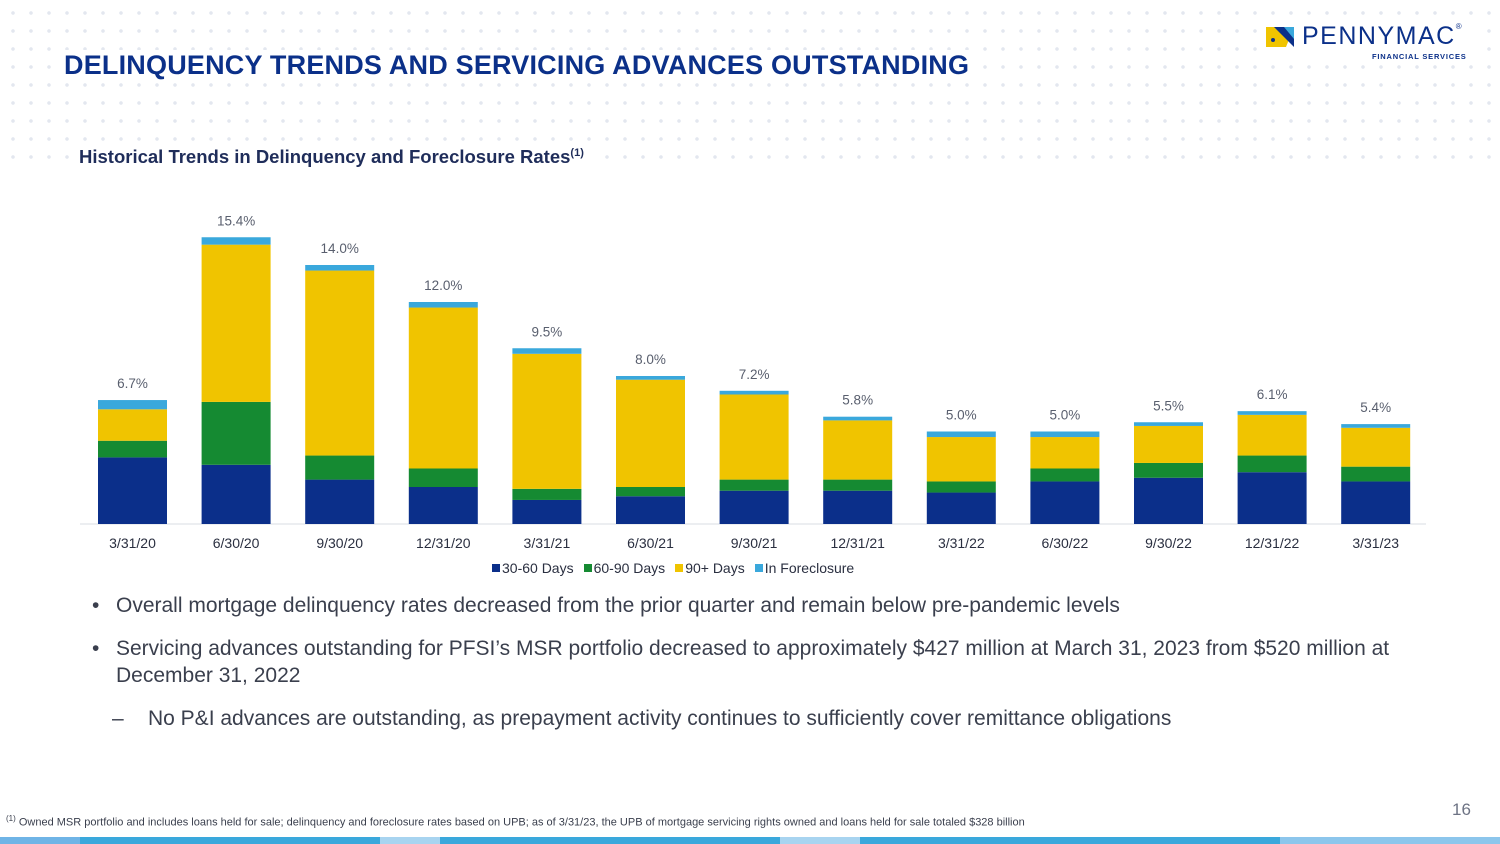 The height and width of the screenshot is (844, 1500). I want to click on bar-total-label: 8.0%, so click(650, 359).